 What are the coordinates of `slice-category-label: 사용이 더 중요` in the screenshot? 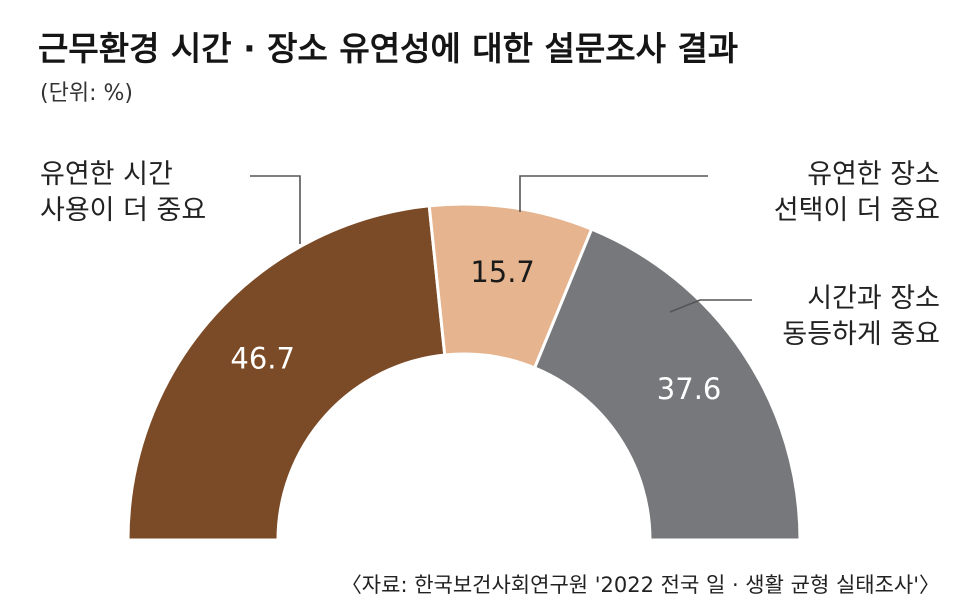 It's located at (123, 210).